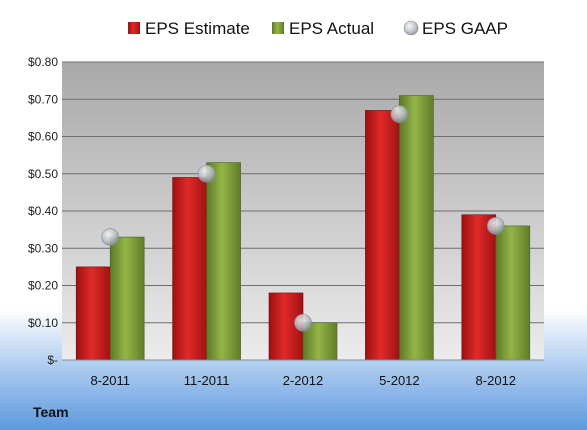 This screenshot has height=430, width=587. I want to click on y-tick-label: $0.70, so click(43, 99).